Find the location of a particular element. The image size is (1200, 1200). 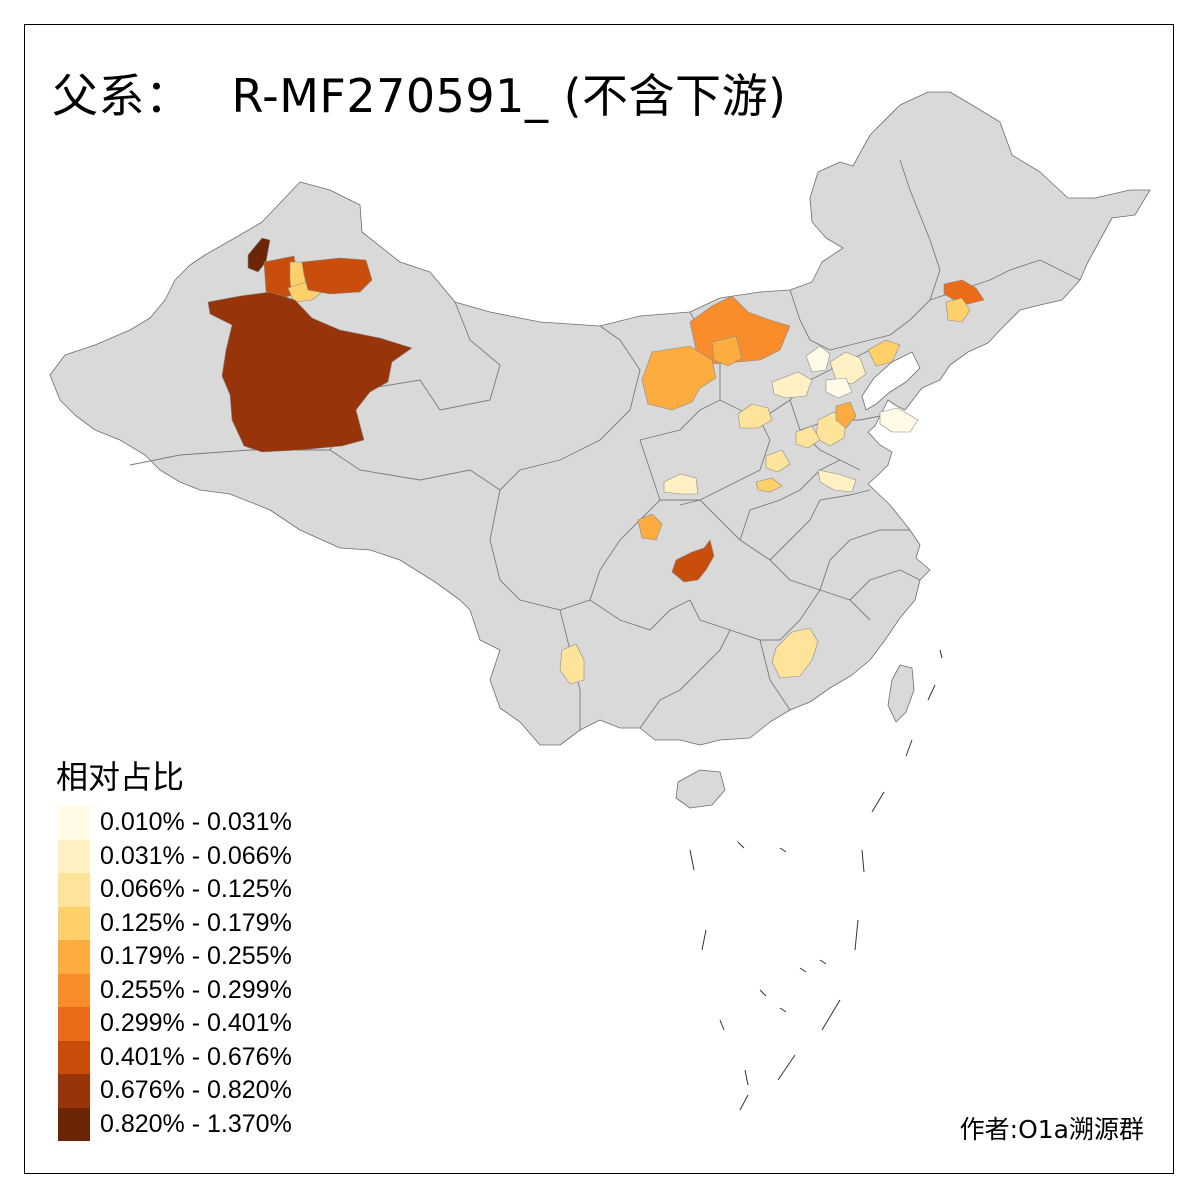

region-changchun is located at coordinates (958, 310).